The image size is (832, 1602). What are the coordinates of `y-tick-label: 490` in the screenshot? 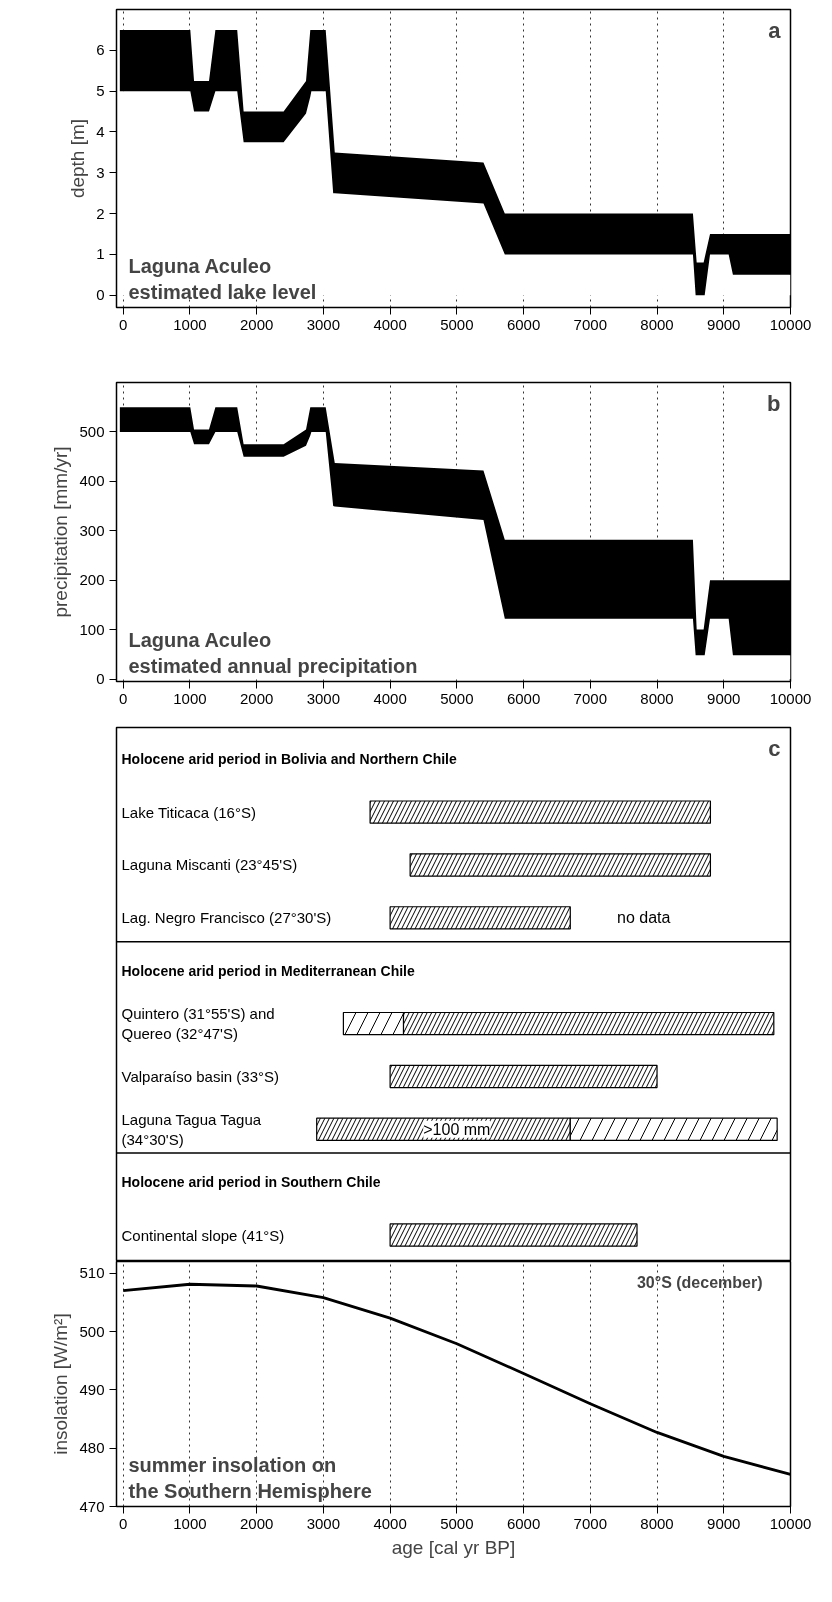 It's located at (92, 1389).